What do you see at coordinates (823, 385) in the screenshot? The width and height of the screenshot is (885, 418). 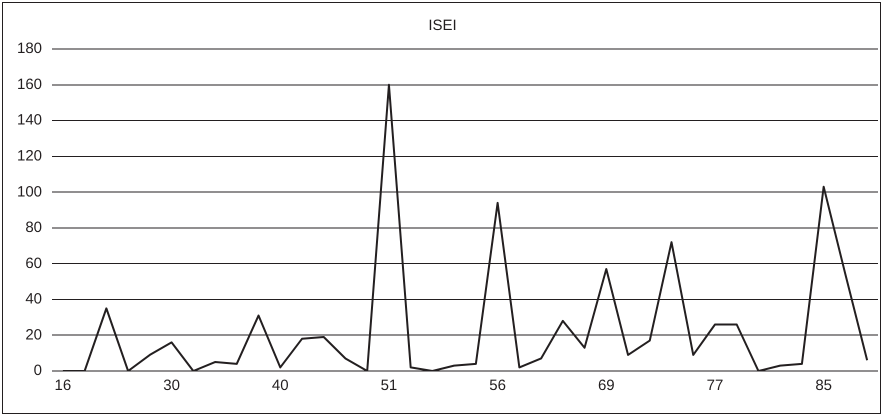 I see `x-tick-label: 85` at bounding box center [823, 385].